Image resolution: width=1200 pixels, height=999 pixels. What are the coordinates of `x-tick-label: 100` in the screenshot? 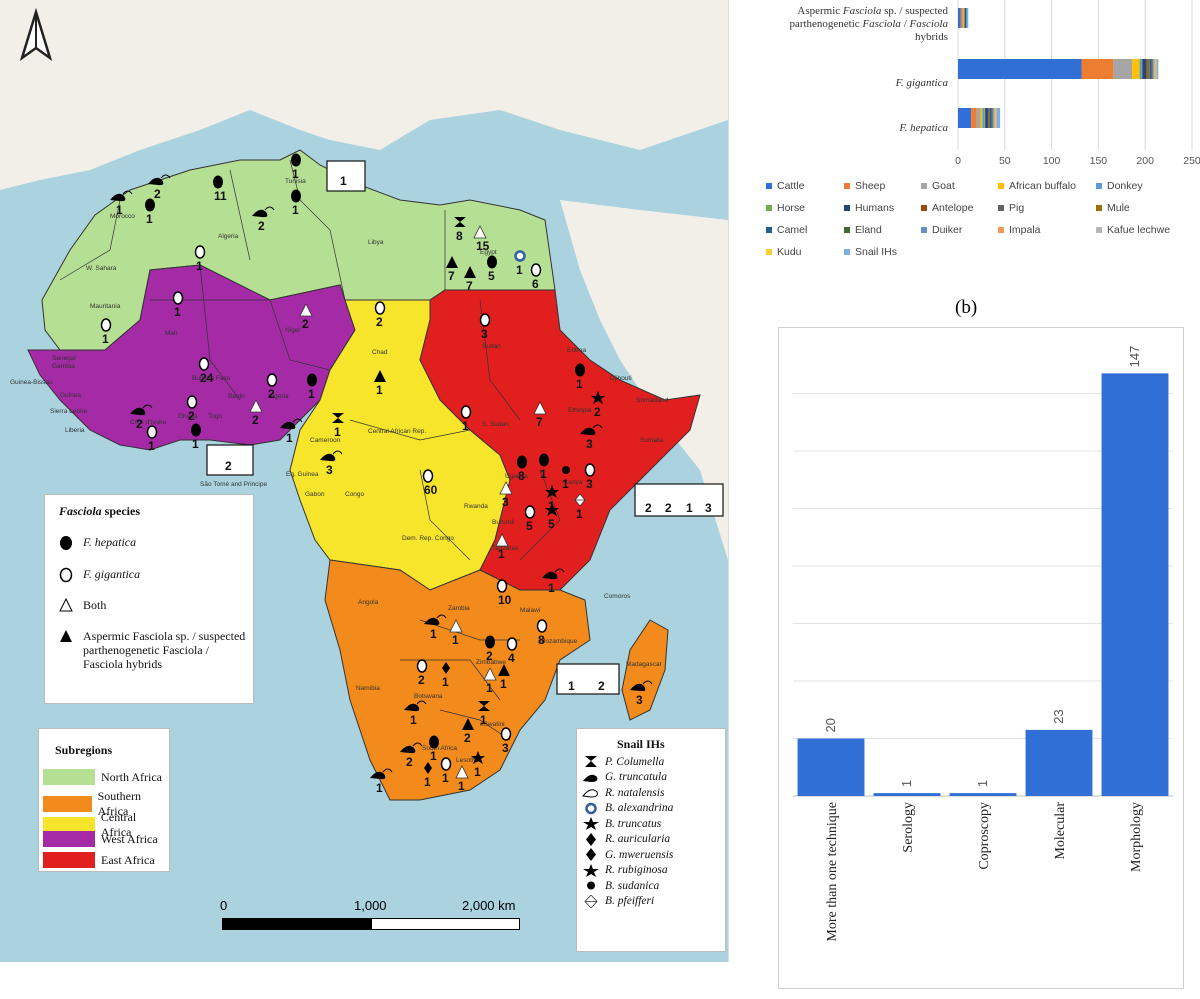 It's located at (1052, 161).